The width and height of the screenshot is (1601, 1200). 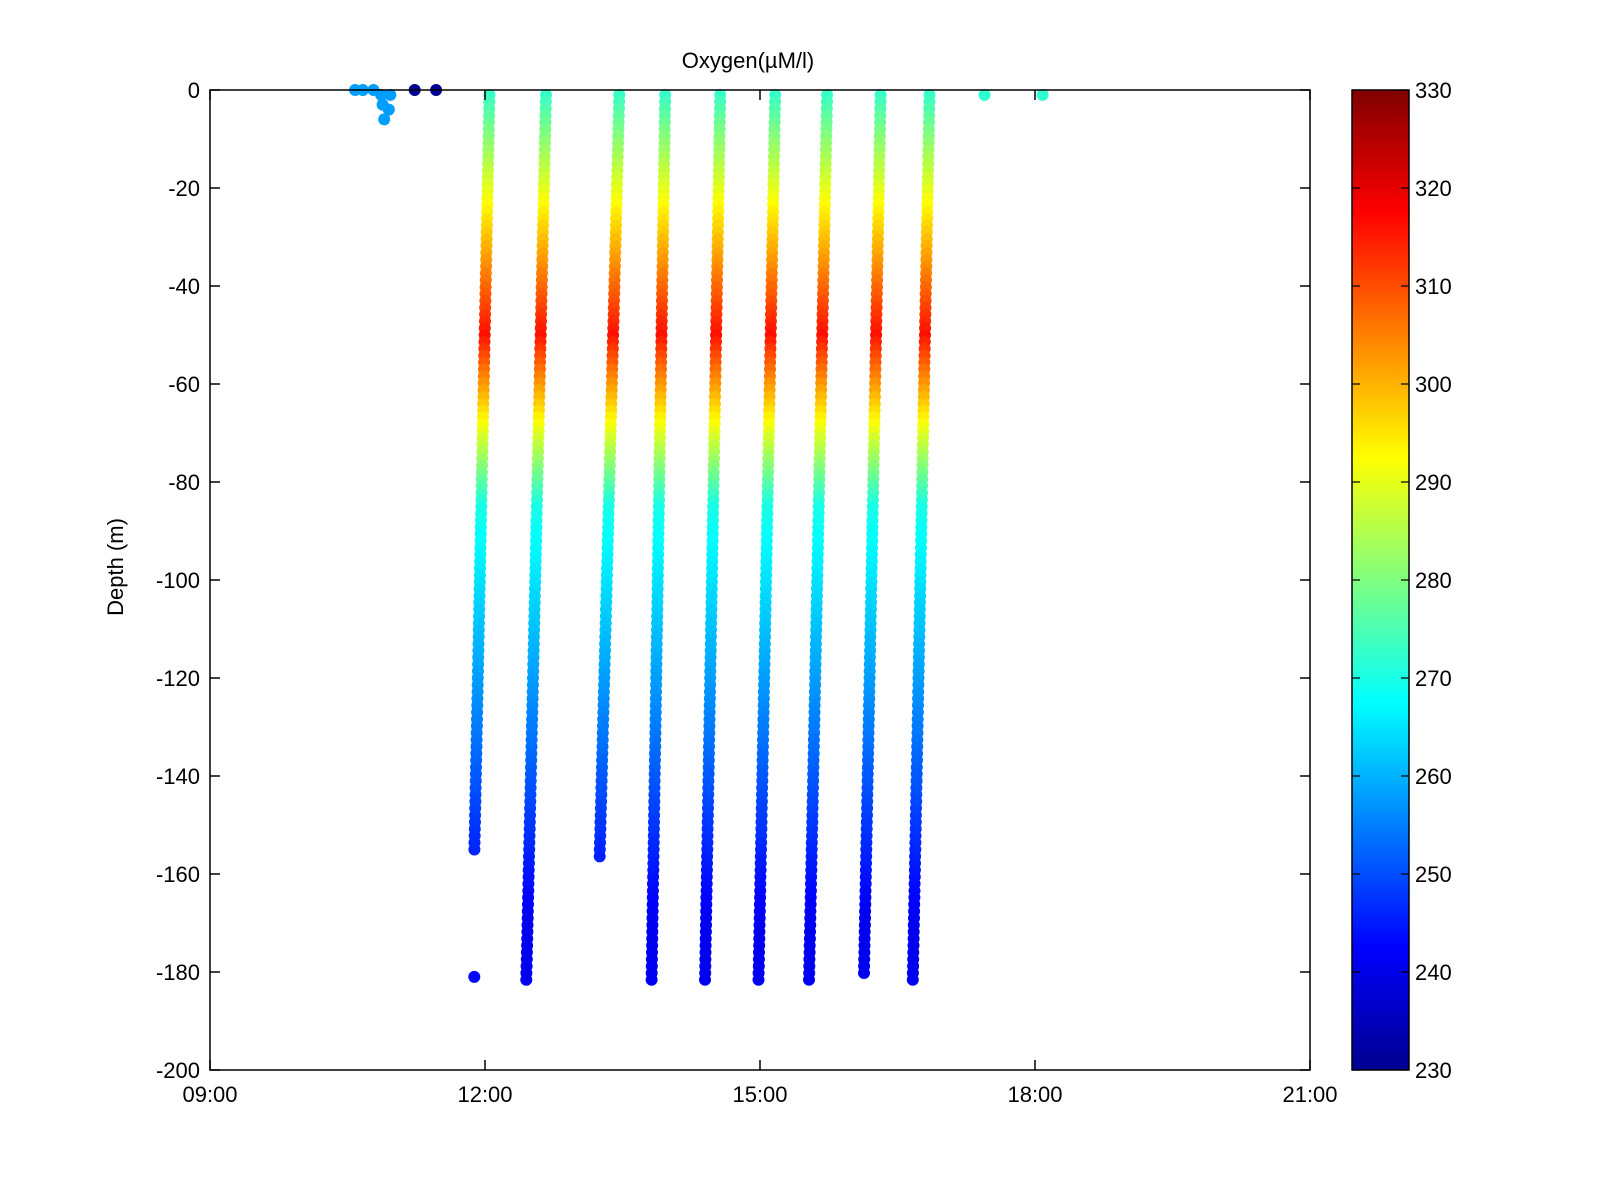 I want to click on colorbar-ticks: 330 320 310 300 290 280 270 260 250 240 230, so click(x=1402, y=580).